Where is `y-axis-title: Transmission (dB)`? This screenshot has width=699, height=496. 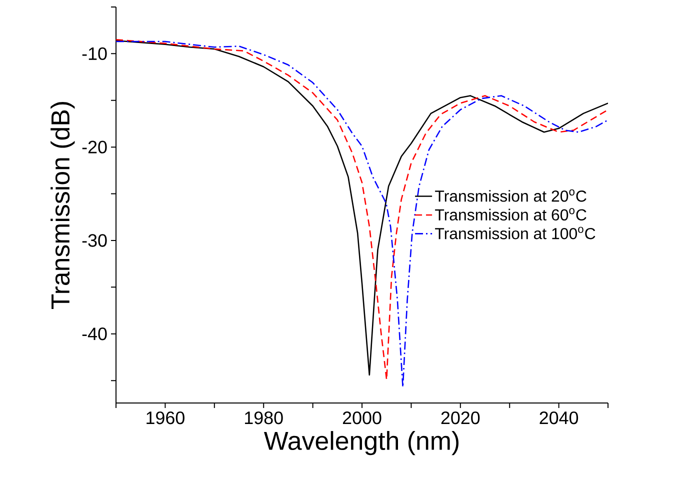 y-axis-title: Transmission (dB) is located at coordinates (62, 205).